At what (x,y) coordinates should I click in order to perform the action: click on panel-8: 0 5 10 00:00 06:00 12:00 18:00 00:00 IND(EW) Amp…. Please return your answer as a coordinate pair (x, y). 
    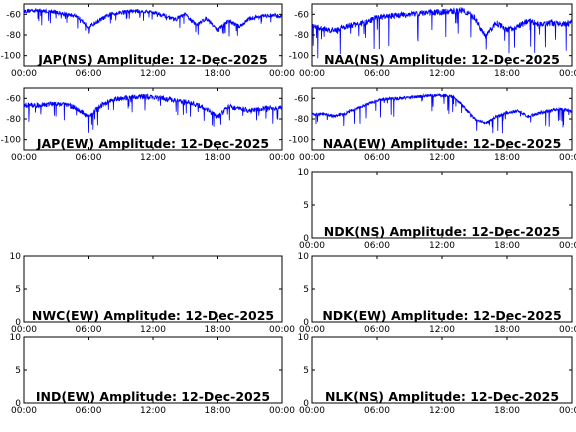
    Looking at the image, I should click on (153, 374).